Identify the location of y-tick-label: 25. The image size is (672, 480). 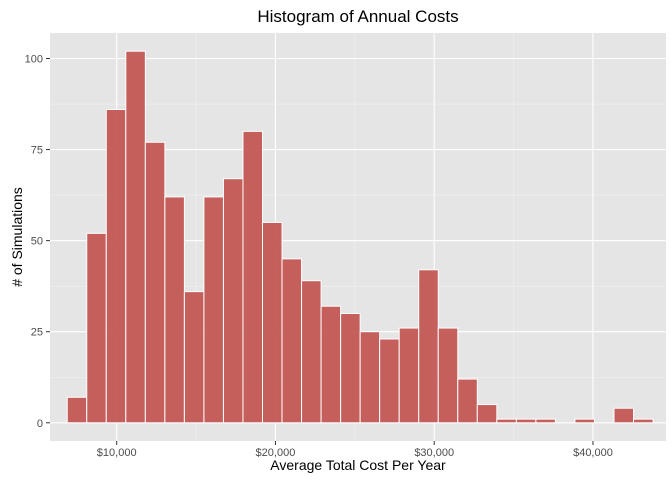
(37, 333).